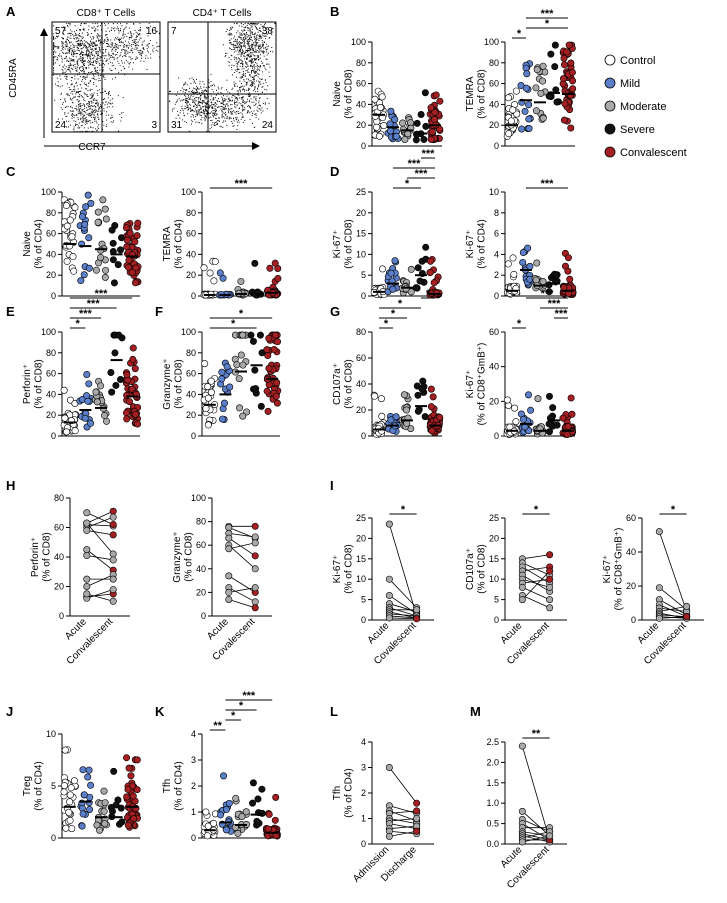 The width and height of the screenshot is (727, 903). What do you see at coordinates (631, 518) in the screenshot?
I see `y-tick-label: 60` at bounding box center [631, 518].